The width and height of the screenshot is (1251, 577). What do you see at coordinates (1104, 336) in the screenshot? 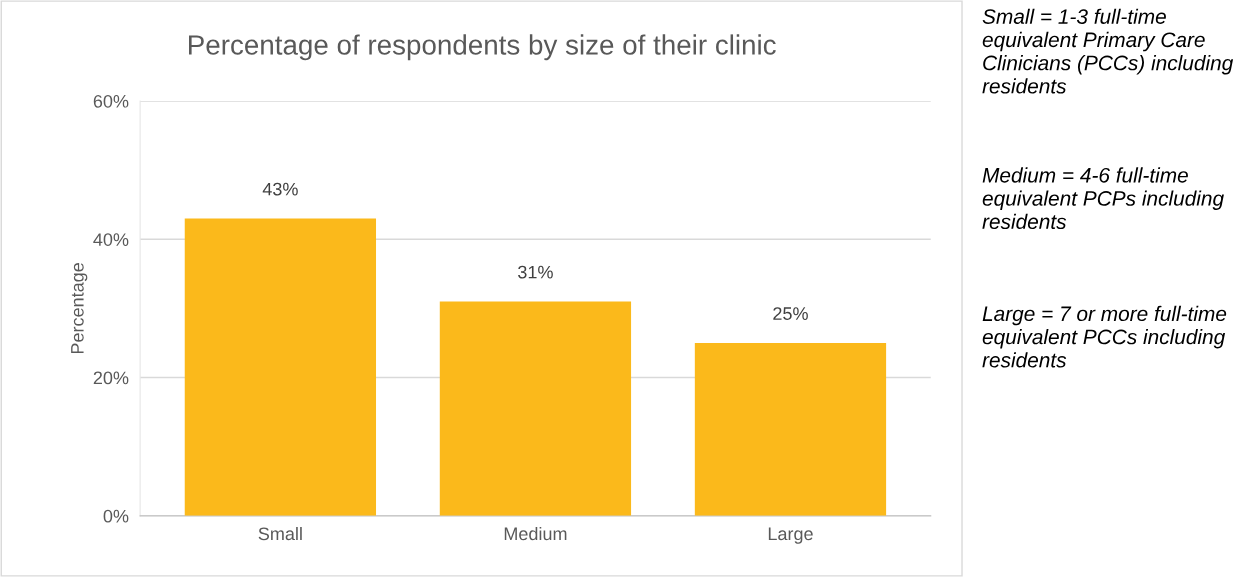
I see `text: Large = 7 or more full-time equivalent PCCs including residents` at bounding box center [1104, 336].